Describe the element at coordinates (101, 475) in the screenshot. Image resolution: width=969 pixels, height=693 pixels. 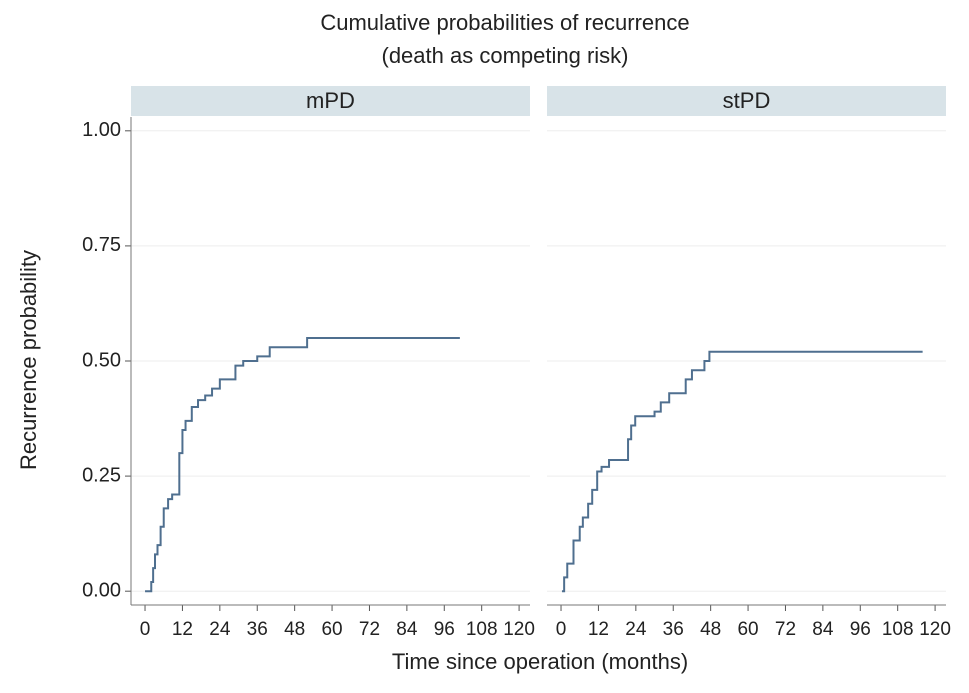
I see `y-tick-label: 0.25` at that location.